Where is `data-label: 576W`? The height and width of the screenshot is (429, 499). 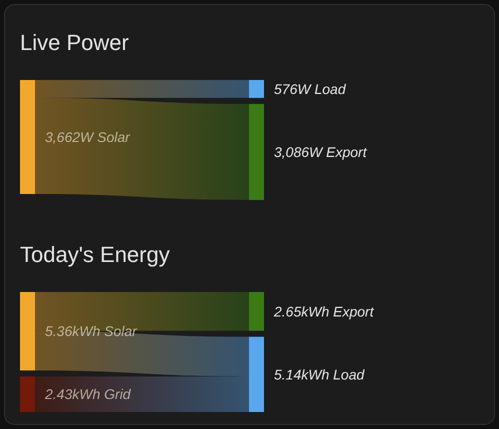
data-label: 576W is located at coordinates (292, 88).